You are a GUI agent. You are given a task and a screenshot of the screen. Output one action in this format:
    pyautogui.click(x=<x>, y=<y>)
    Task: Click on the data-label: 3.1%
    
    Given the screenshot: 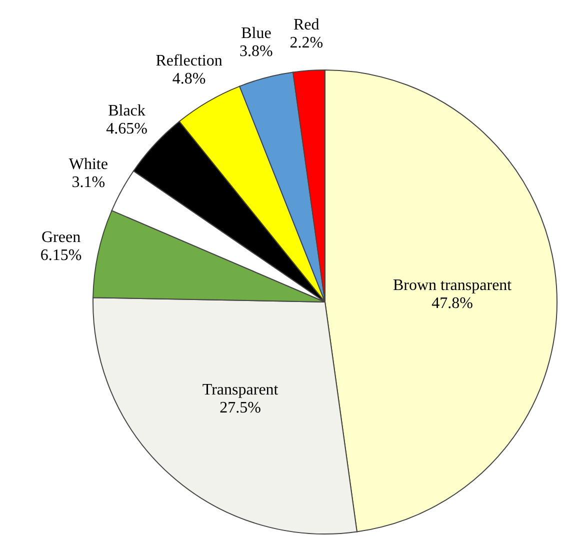 What is the action you would take?
    pyautogui.click(x=89, y=182)
    